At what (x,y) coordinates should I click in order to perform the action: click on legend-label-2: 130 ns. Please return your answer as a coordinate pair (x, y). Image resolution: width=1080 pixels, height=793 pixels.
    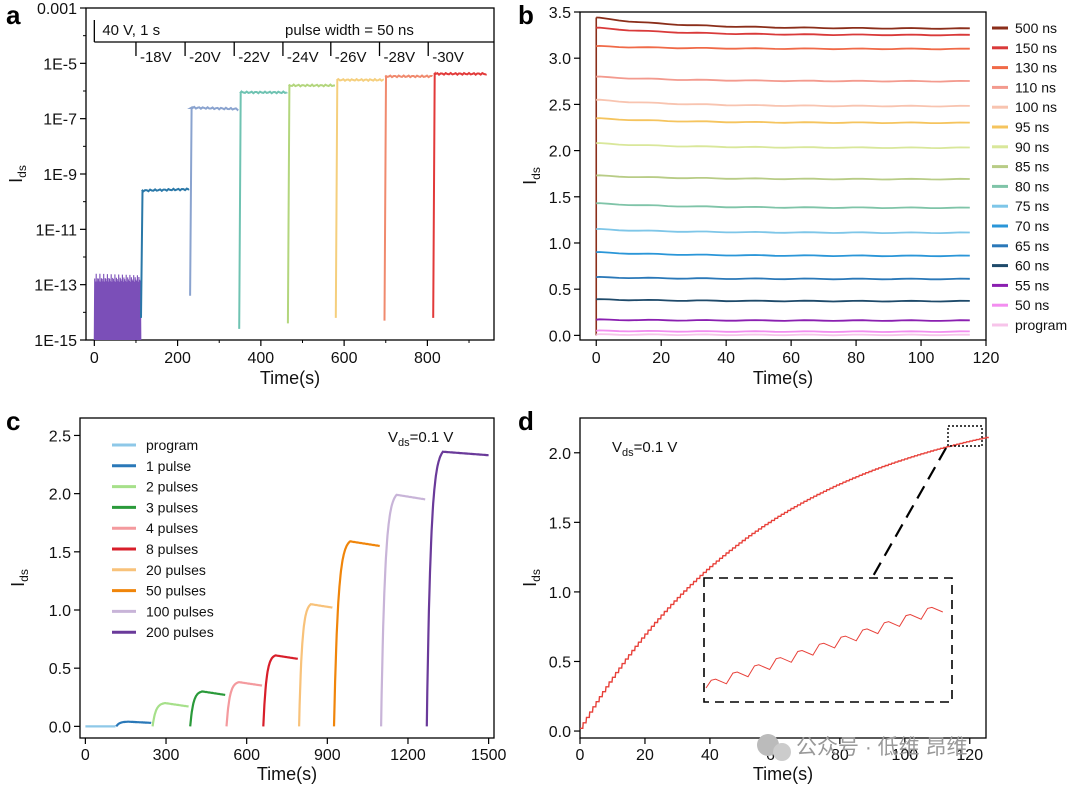
    Looking at the image, I should click on (1036, 68).